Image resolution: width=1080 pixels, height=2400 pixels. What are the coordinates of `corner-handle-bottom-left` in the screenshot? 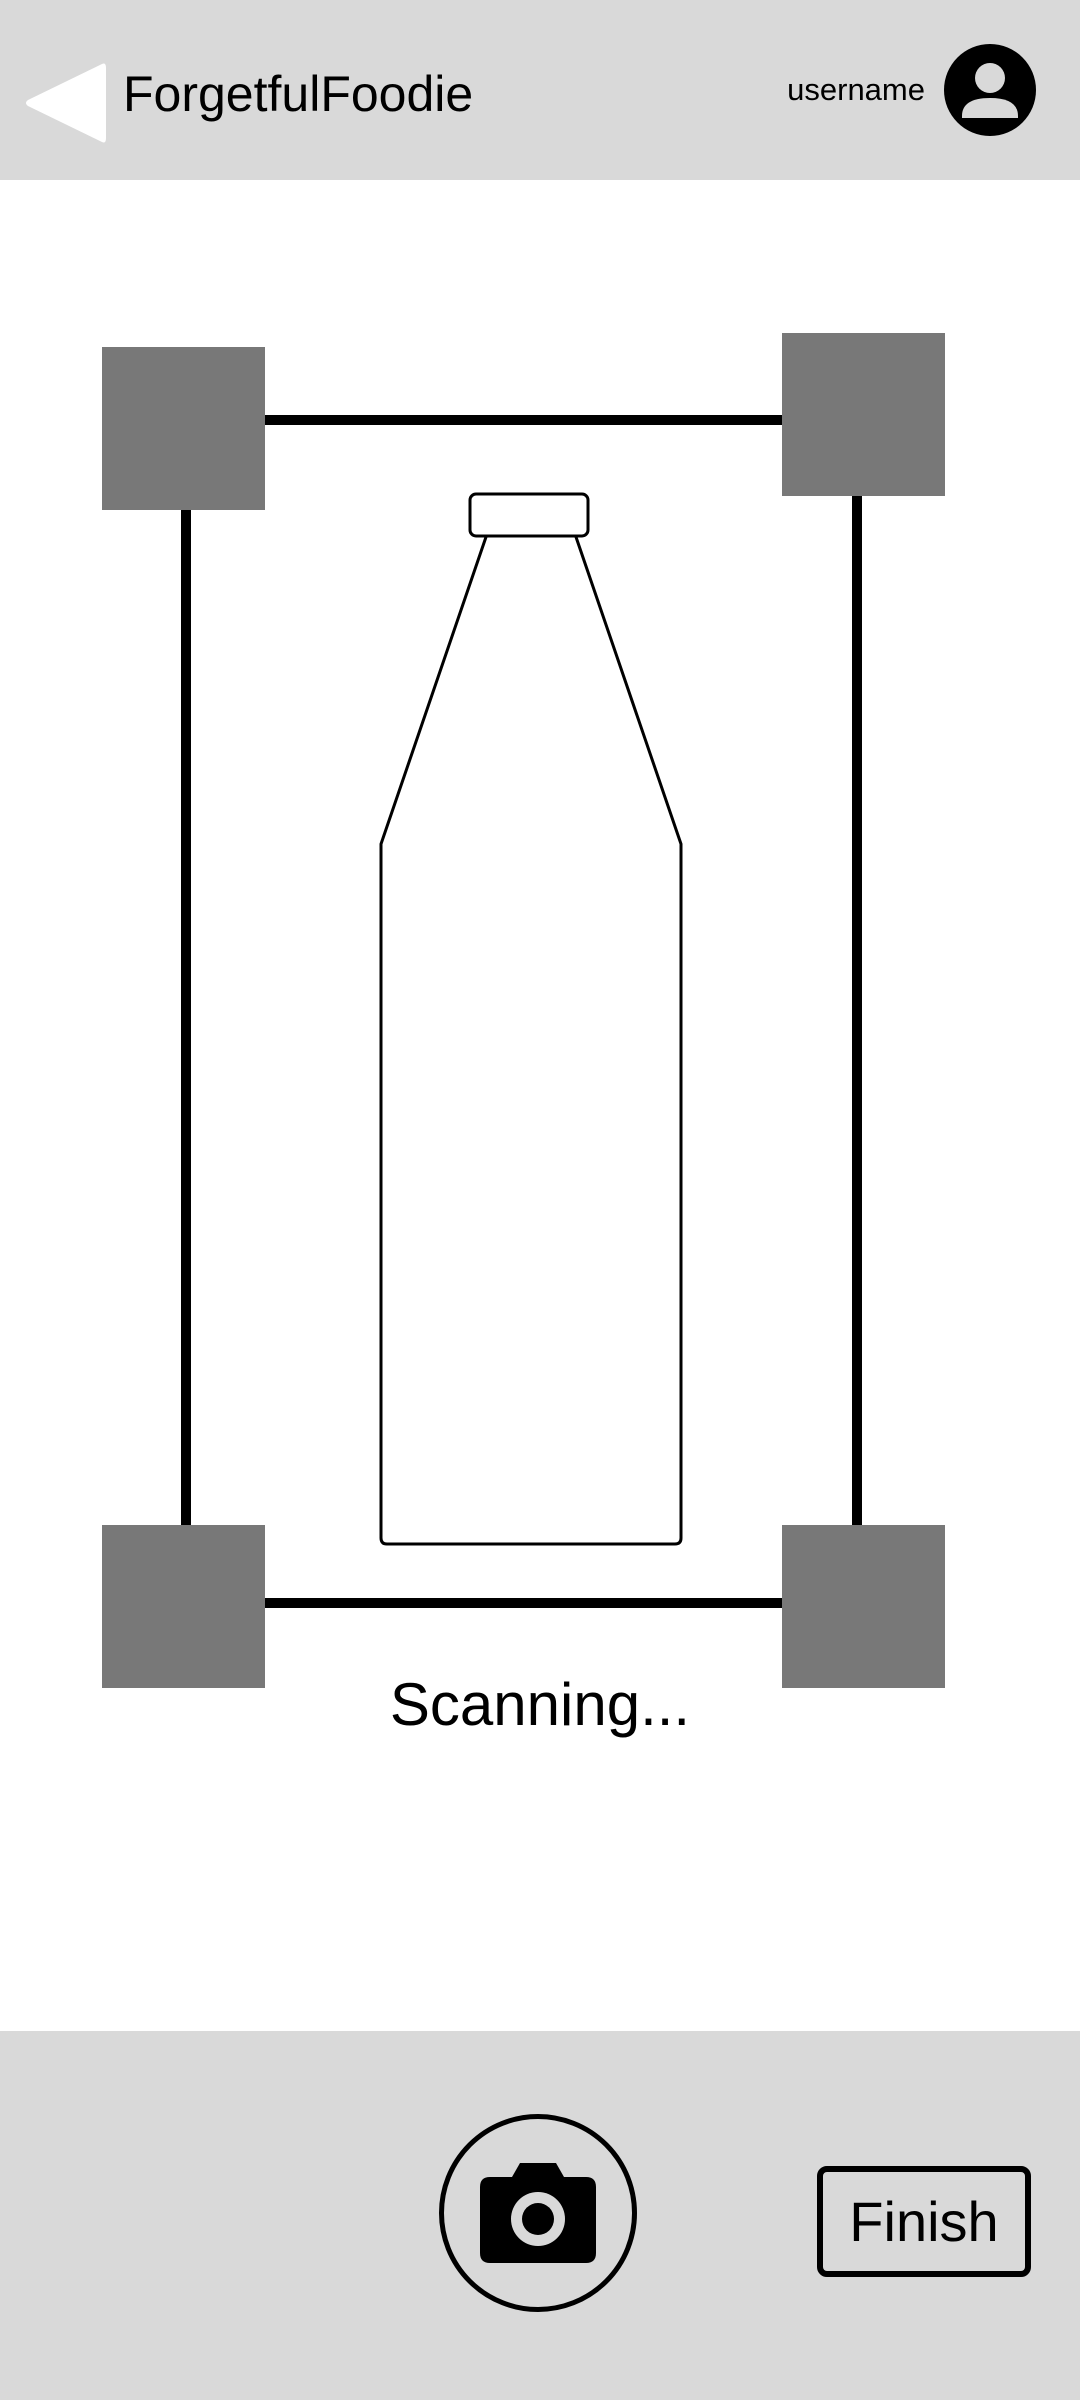 It's located at (183, 1606).